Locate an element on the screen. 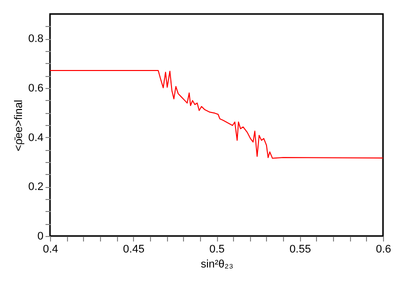  x-axis-title: sin²θ₂₃ is located at coordinates (217, 264).